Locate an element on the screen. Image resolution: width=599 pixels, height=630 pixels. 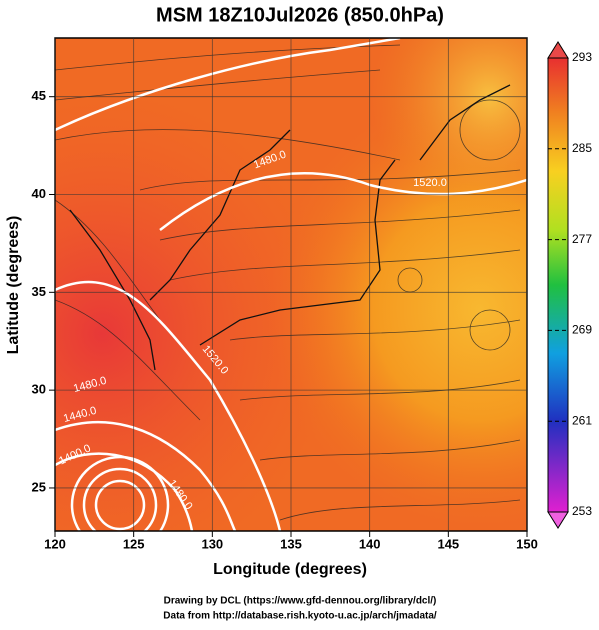
contour-label: 1520.0 is located at coordinates (430, 183).